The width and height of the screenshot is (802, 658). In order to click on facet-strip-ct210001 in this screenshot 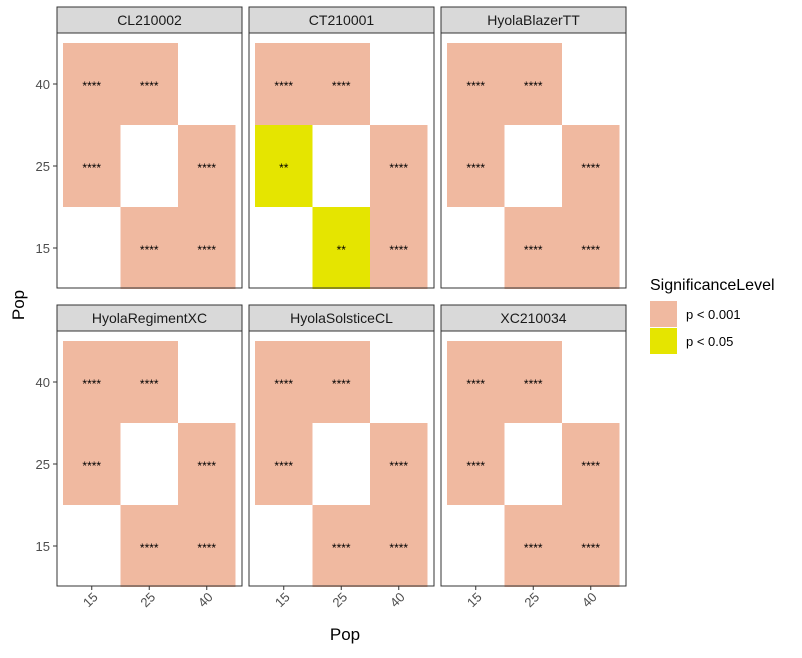, I will do `click(341, 20)`.